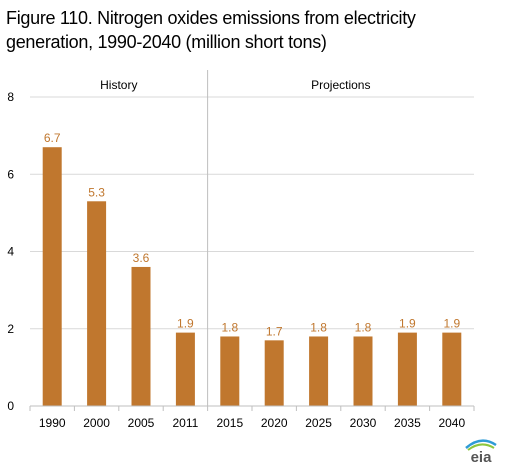  Describe the element at coordinates (229, 423) in the screenshot. I see `x-tick-label: 2015` at that location.